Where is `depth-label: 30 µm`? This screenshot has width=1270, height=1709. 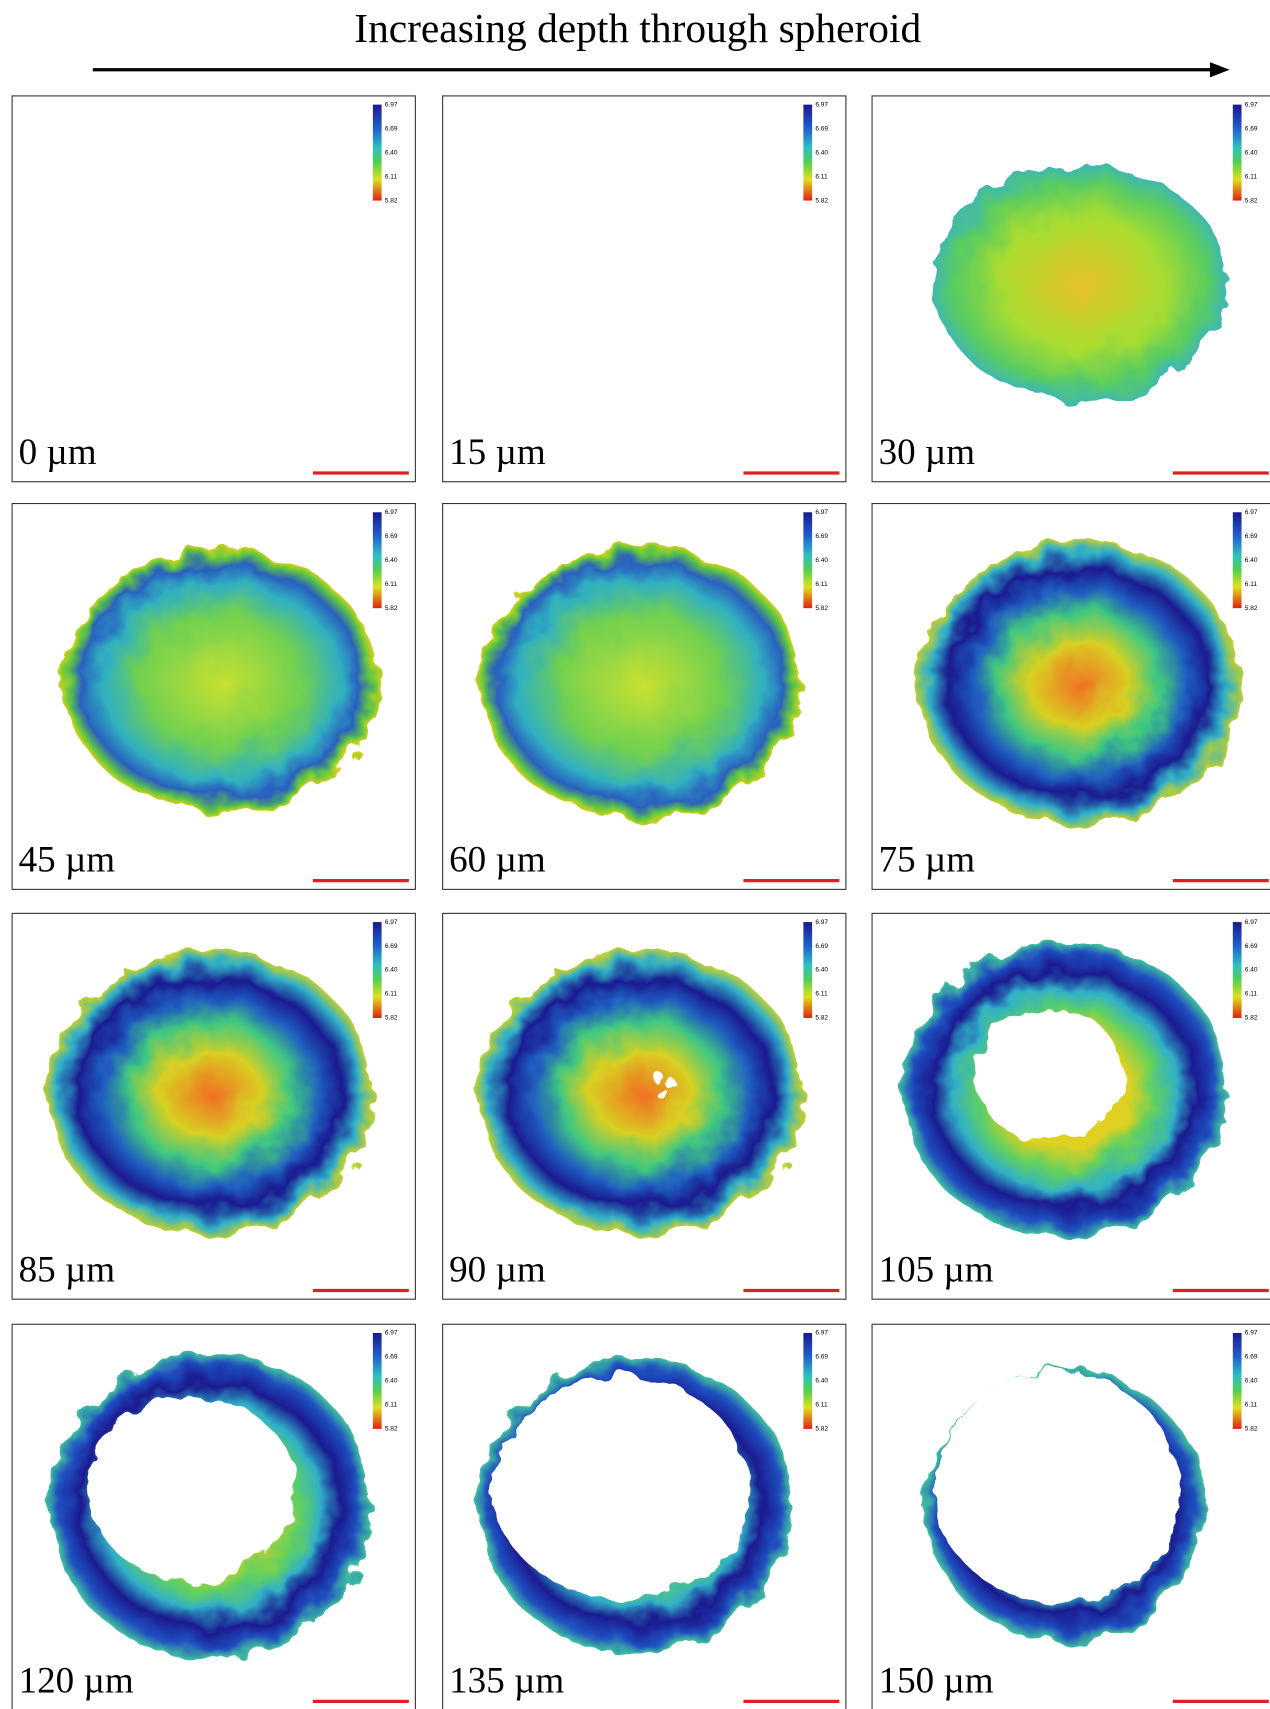
depth-label: 30 µm is located at coordinates (927, 452).